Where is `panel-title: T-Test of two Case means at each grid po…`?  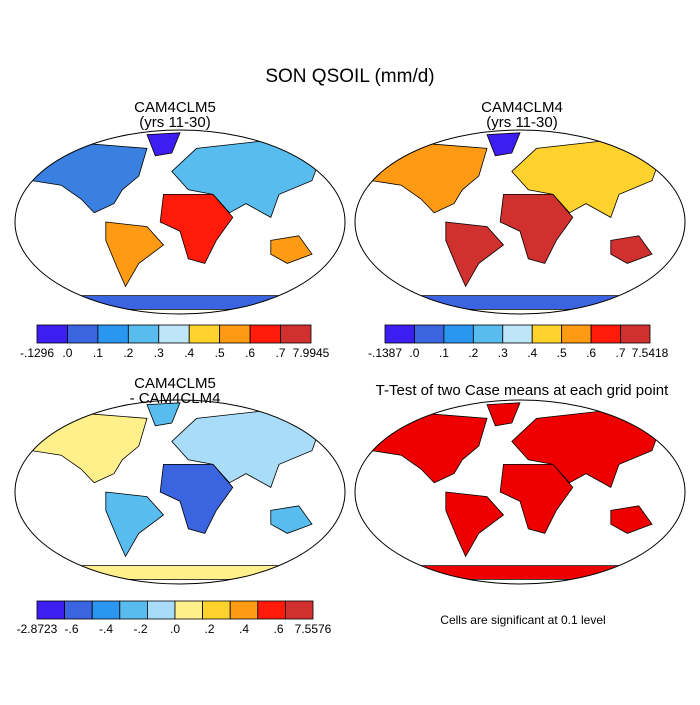 panel-title: T-Test of two Case means at each grid po… is located at coordinates (522, 390).